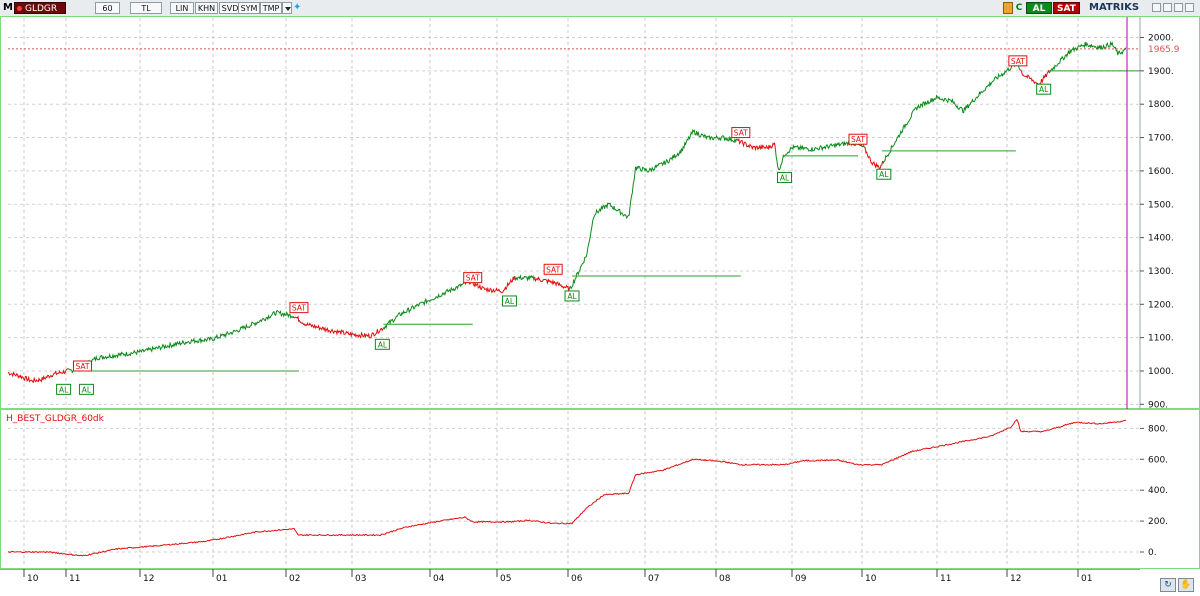 The image size is (1200, 596). I want to click on time-axis: 10 11 12 01 02 03 04 05 06 07 08 09 10 11 12 01, so click(600, 582).